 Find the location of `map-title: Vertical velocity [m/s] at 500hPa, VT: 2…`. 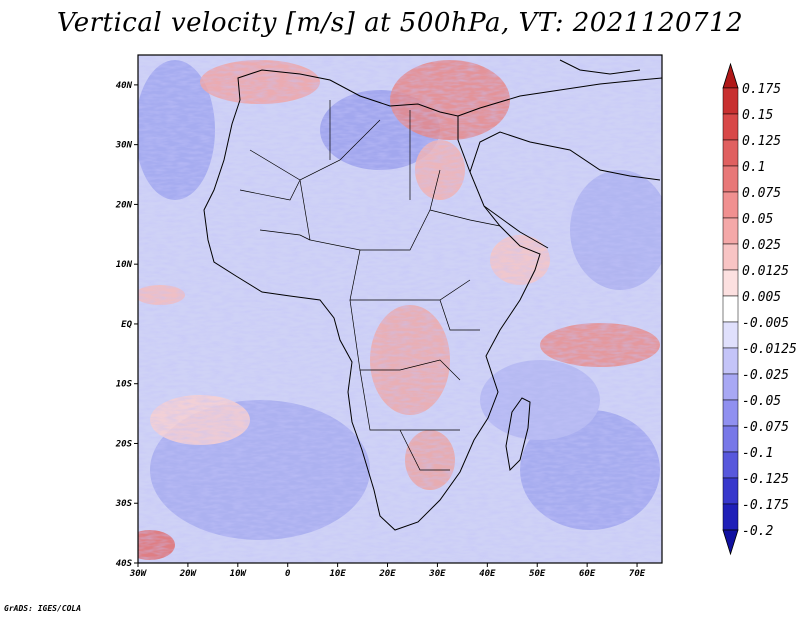

map-title: Vertical velocity [m/s] at 500hPa, VT: 2… is located at coordinates (400, 23).